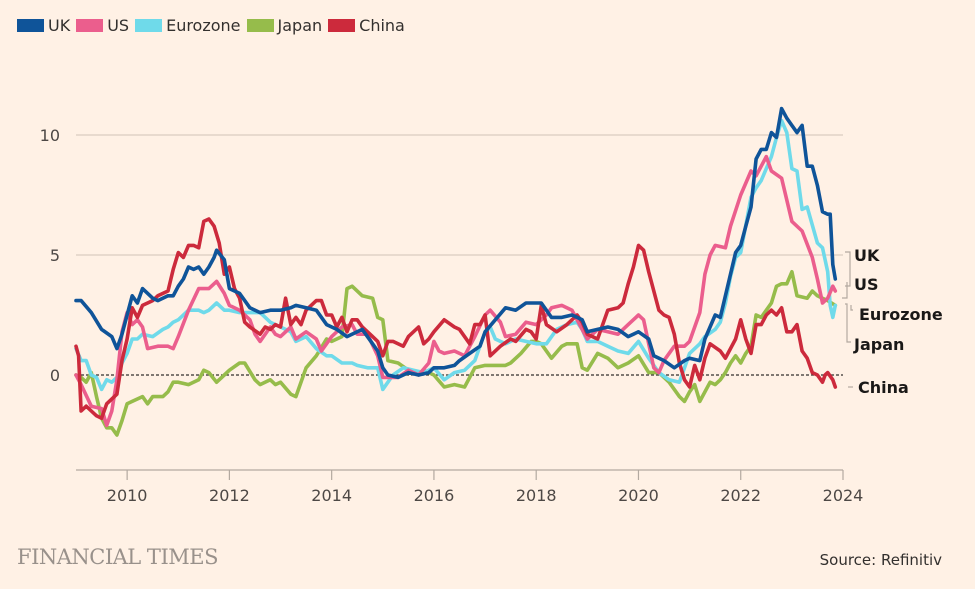  What do you see at coordinates (878, 344) in the screenshot?
I see `end-label-japan: Japan` at bounding box center [878, 344].